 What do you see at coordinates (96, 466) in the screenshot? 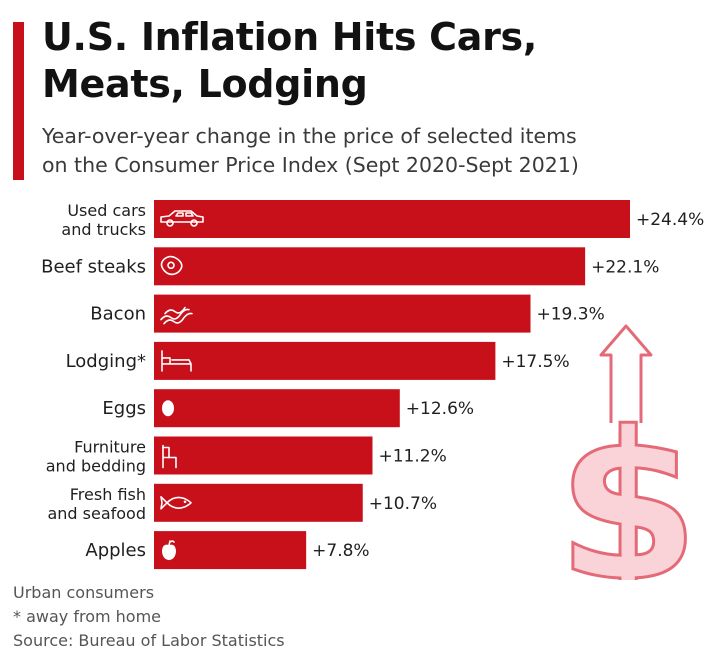
I see `category-label-line: and bedding` at bounding box center [96, 466].